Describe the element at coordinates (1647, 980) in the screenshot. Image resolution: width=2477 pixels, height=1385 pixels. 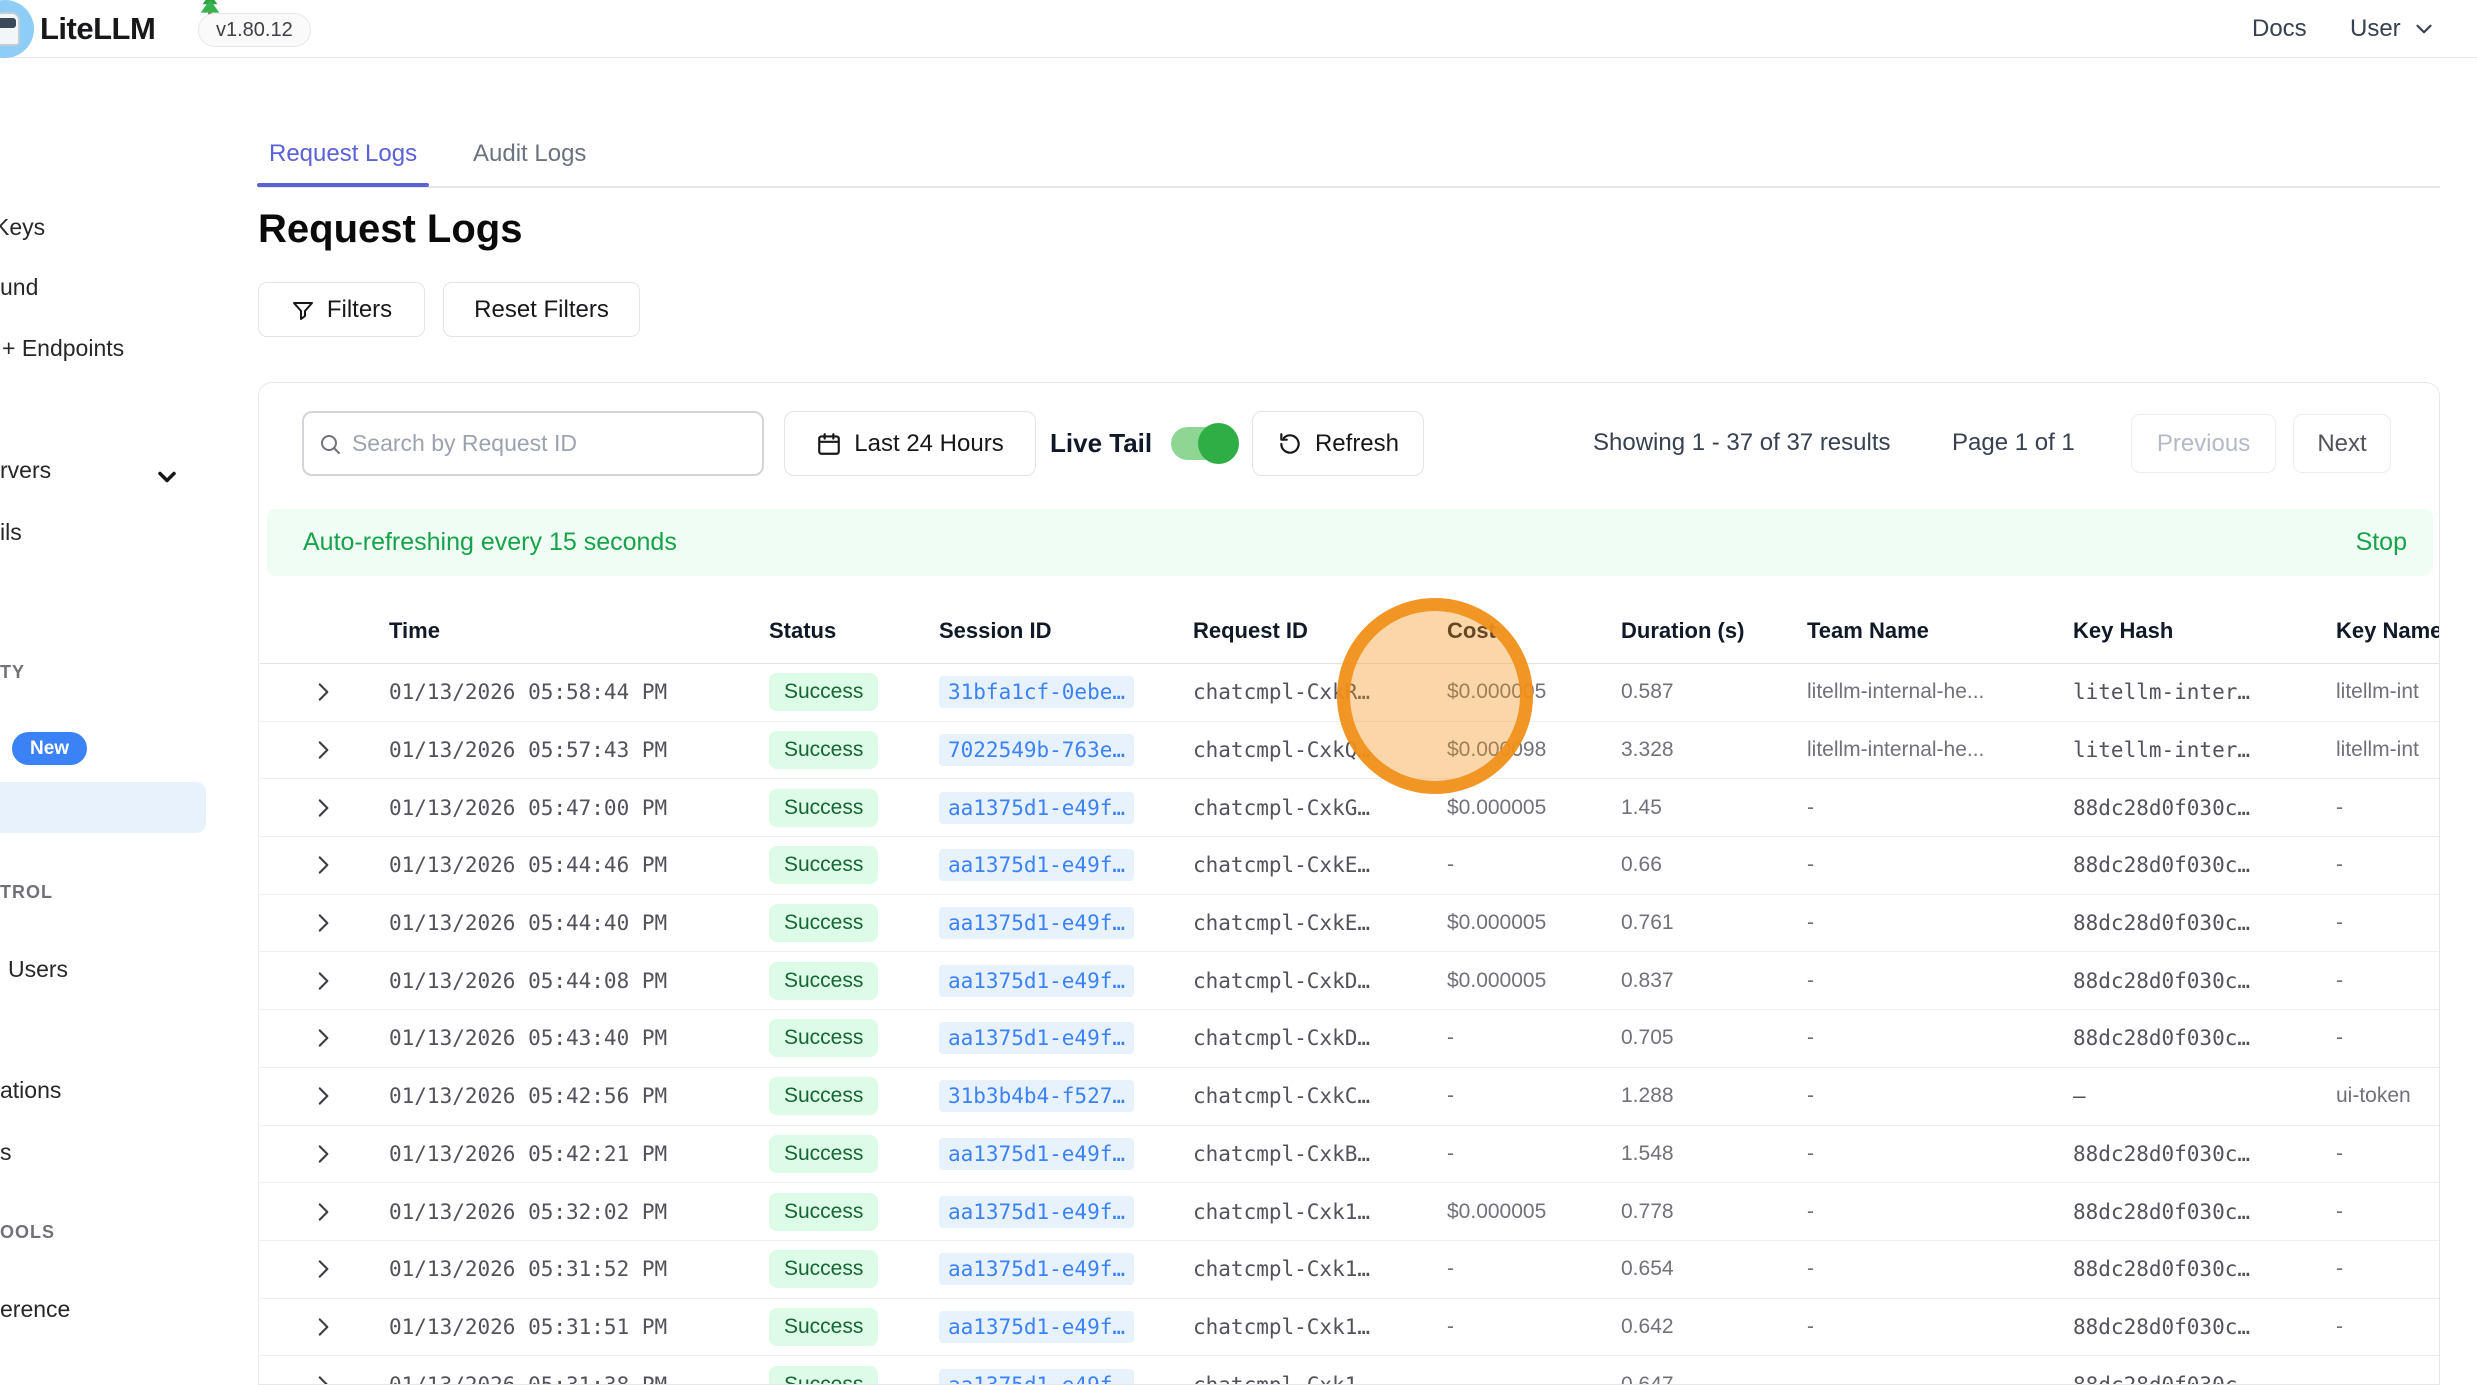
I see `cell-duration: 0.837` at that location.